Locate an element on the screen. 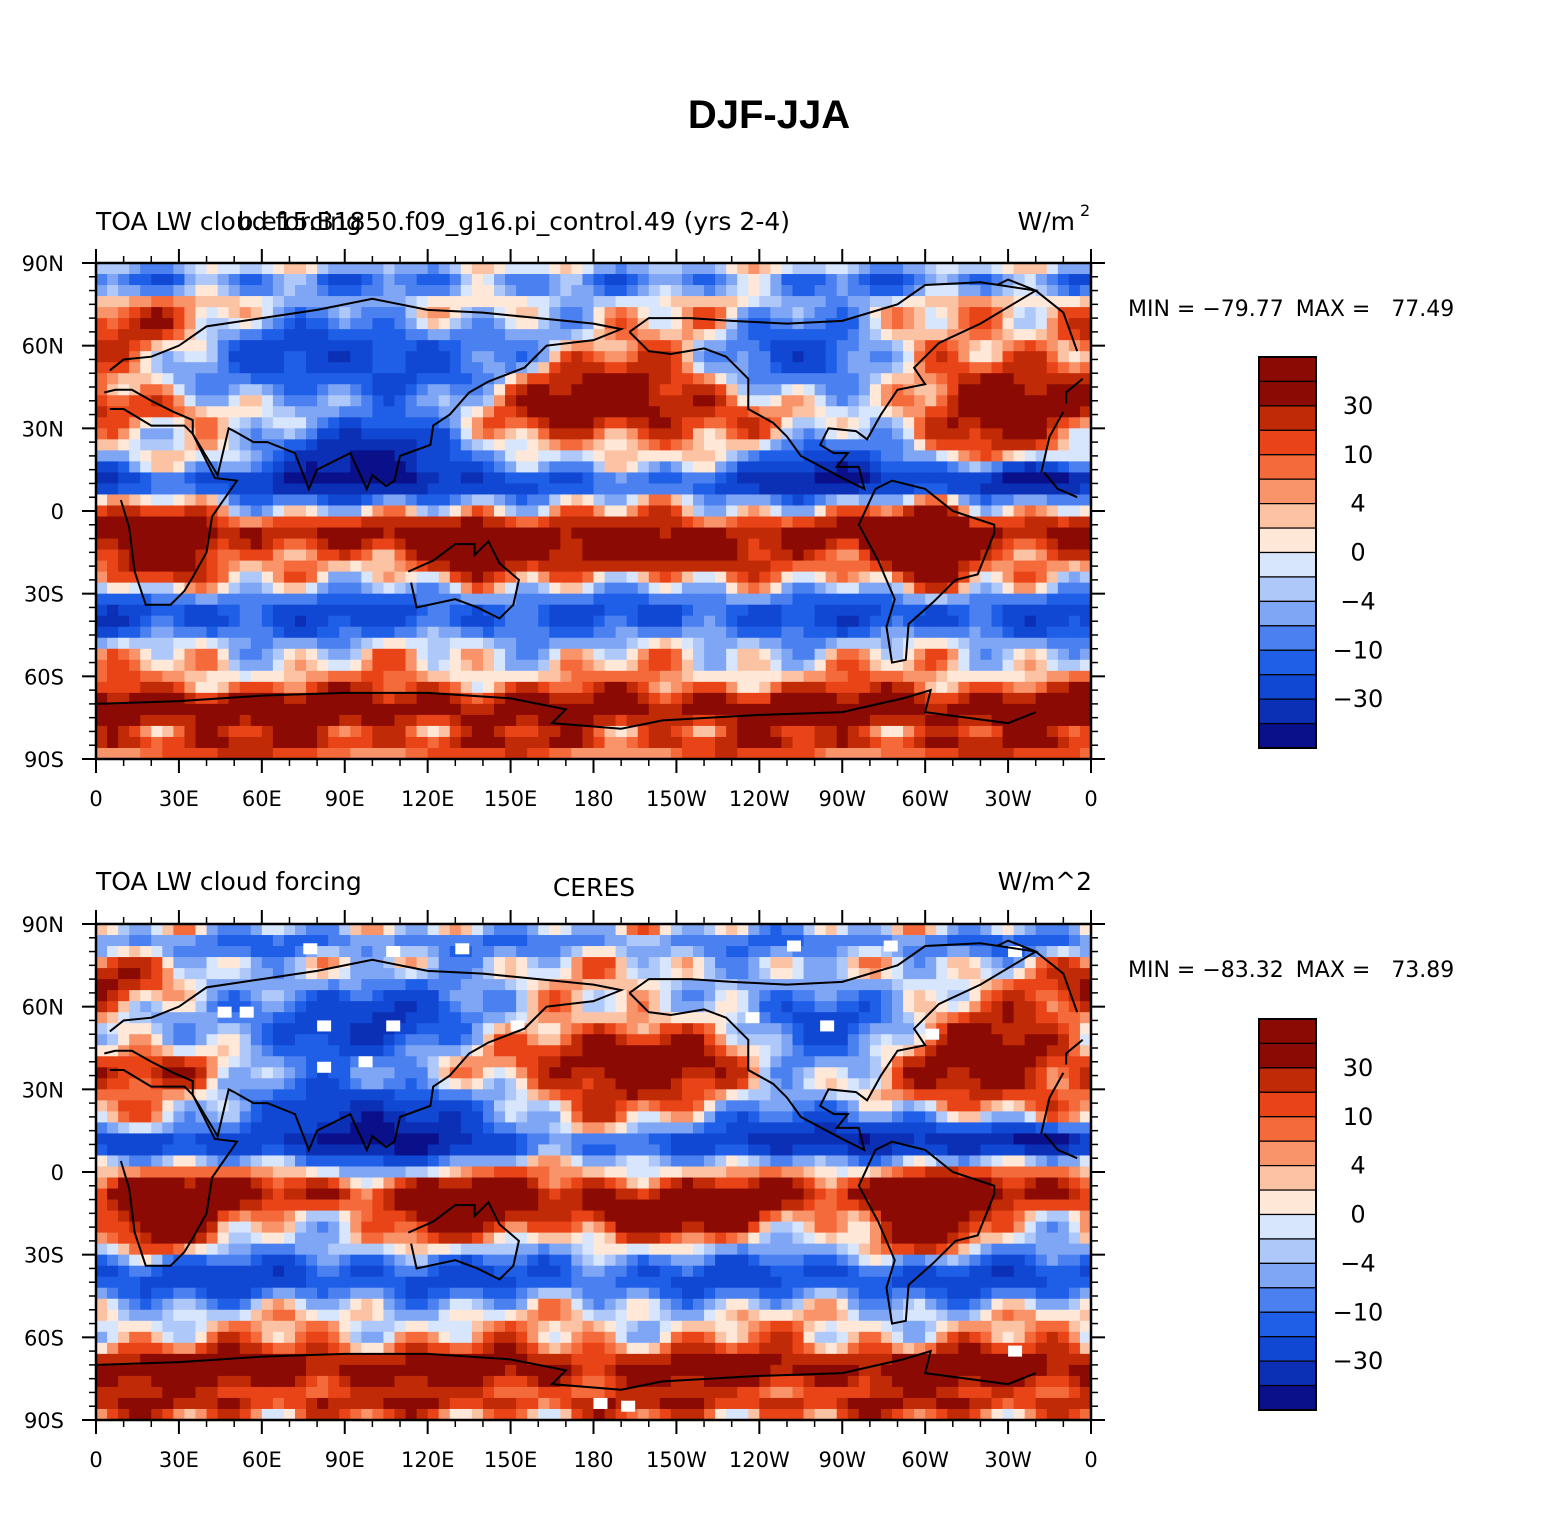 The image size is (1541, 1538). colorbar-frame is located at coordinates (1287, 552).